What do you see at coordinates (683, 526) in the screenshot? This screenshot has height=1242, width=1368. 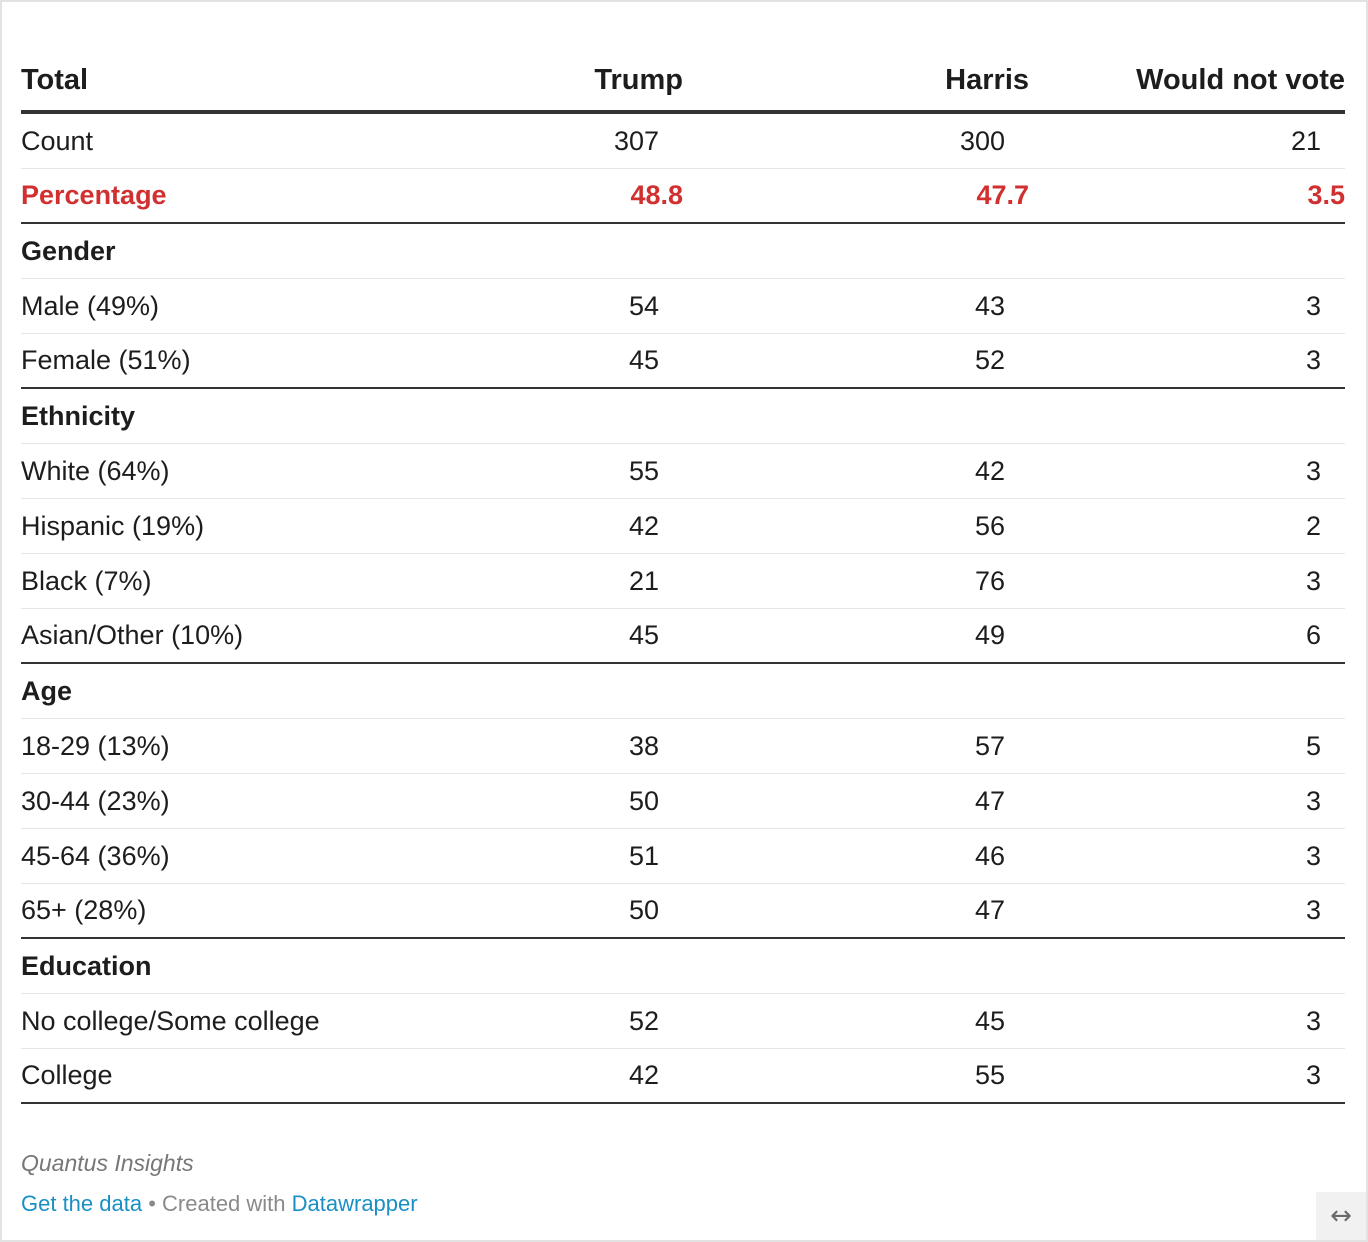 I see `table-row: Hispanic (19%) 42 56 2` at bounding box center [683, 526].